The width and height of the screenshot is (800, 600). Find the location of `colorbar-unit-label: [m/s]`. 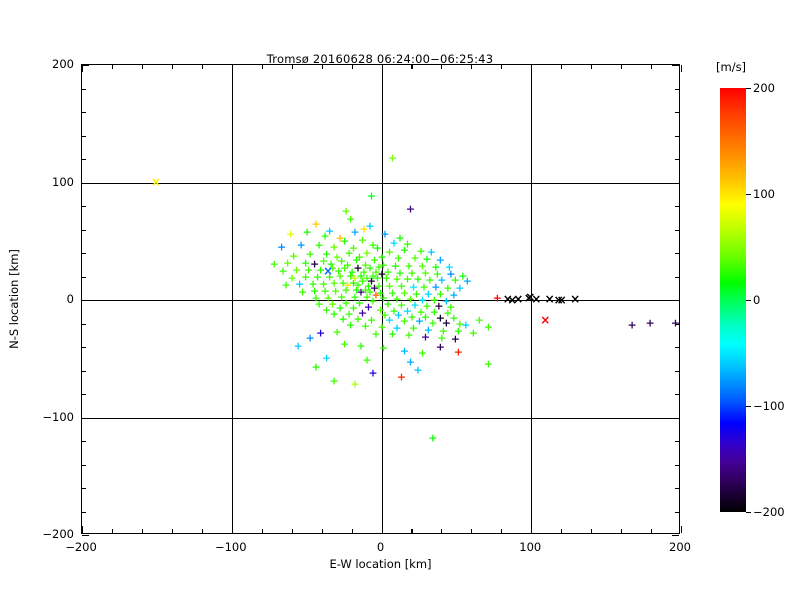

colorbar-unit-label: [m/s] is located at coordinates (731, 67).